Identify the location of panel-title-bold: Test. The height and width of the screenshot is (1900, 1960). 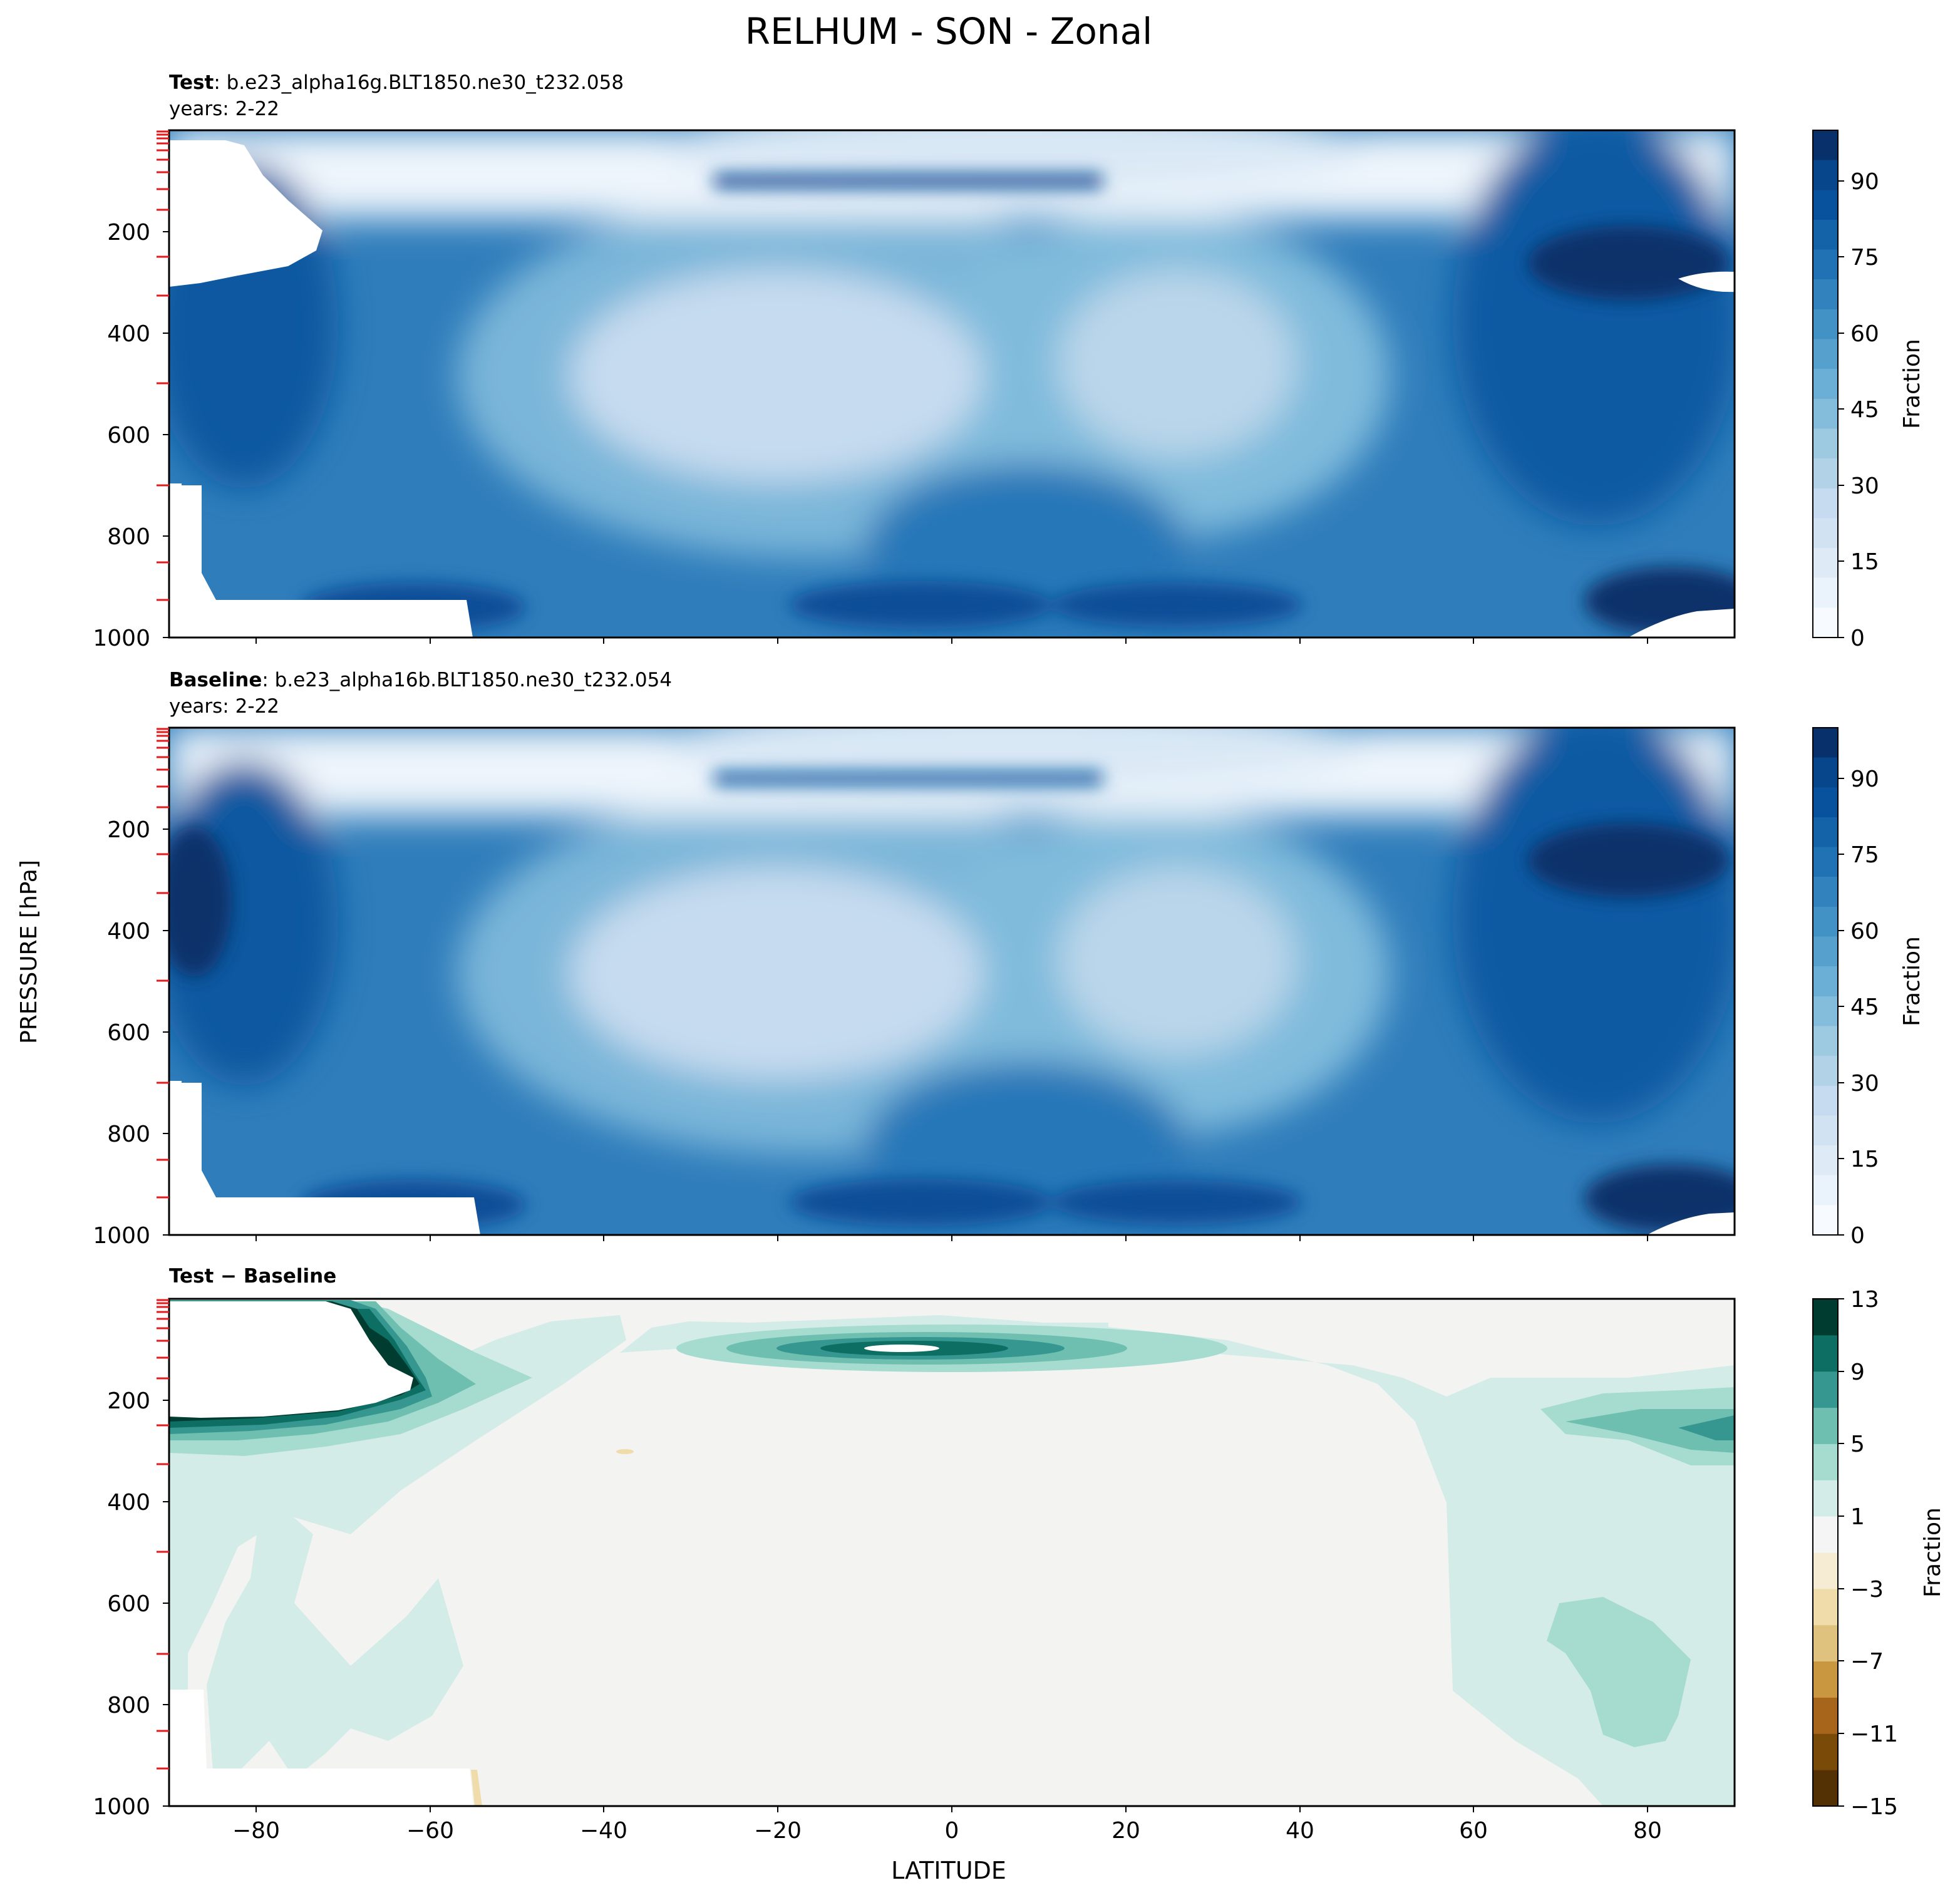
(192, 82).